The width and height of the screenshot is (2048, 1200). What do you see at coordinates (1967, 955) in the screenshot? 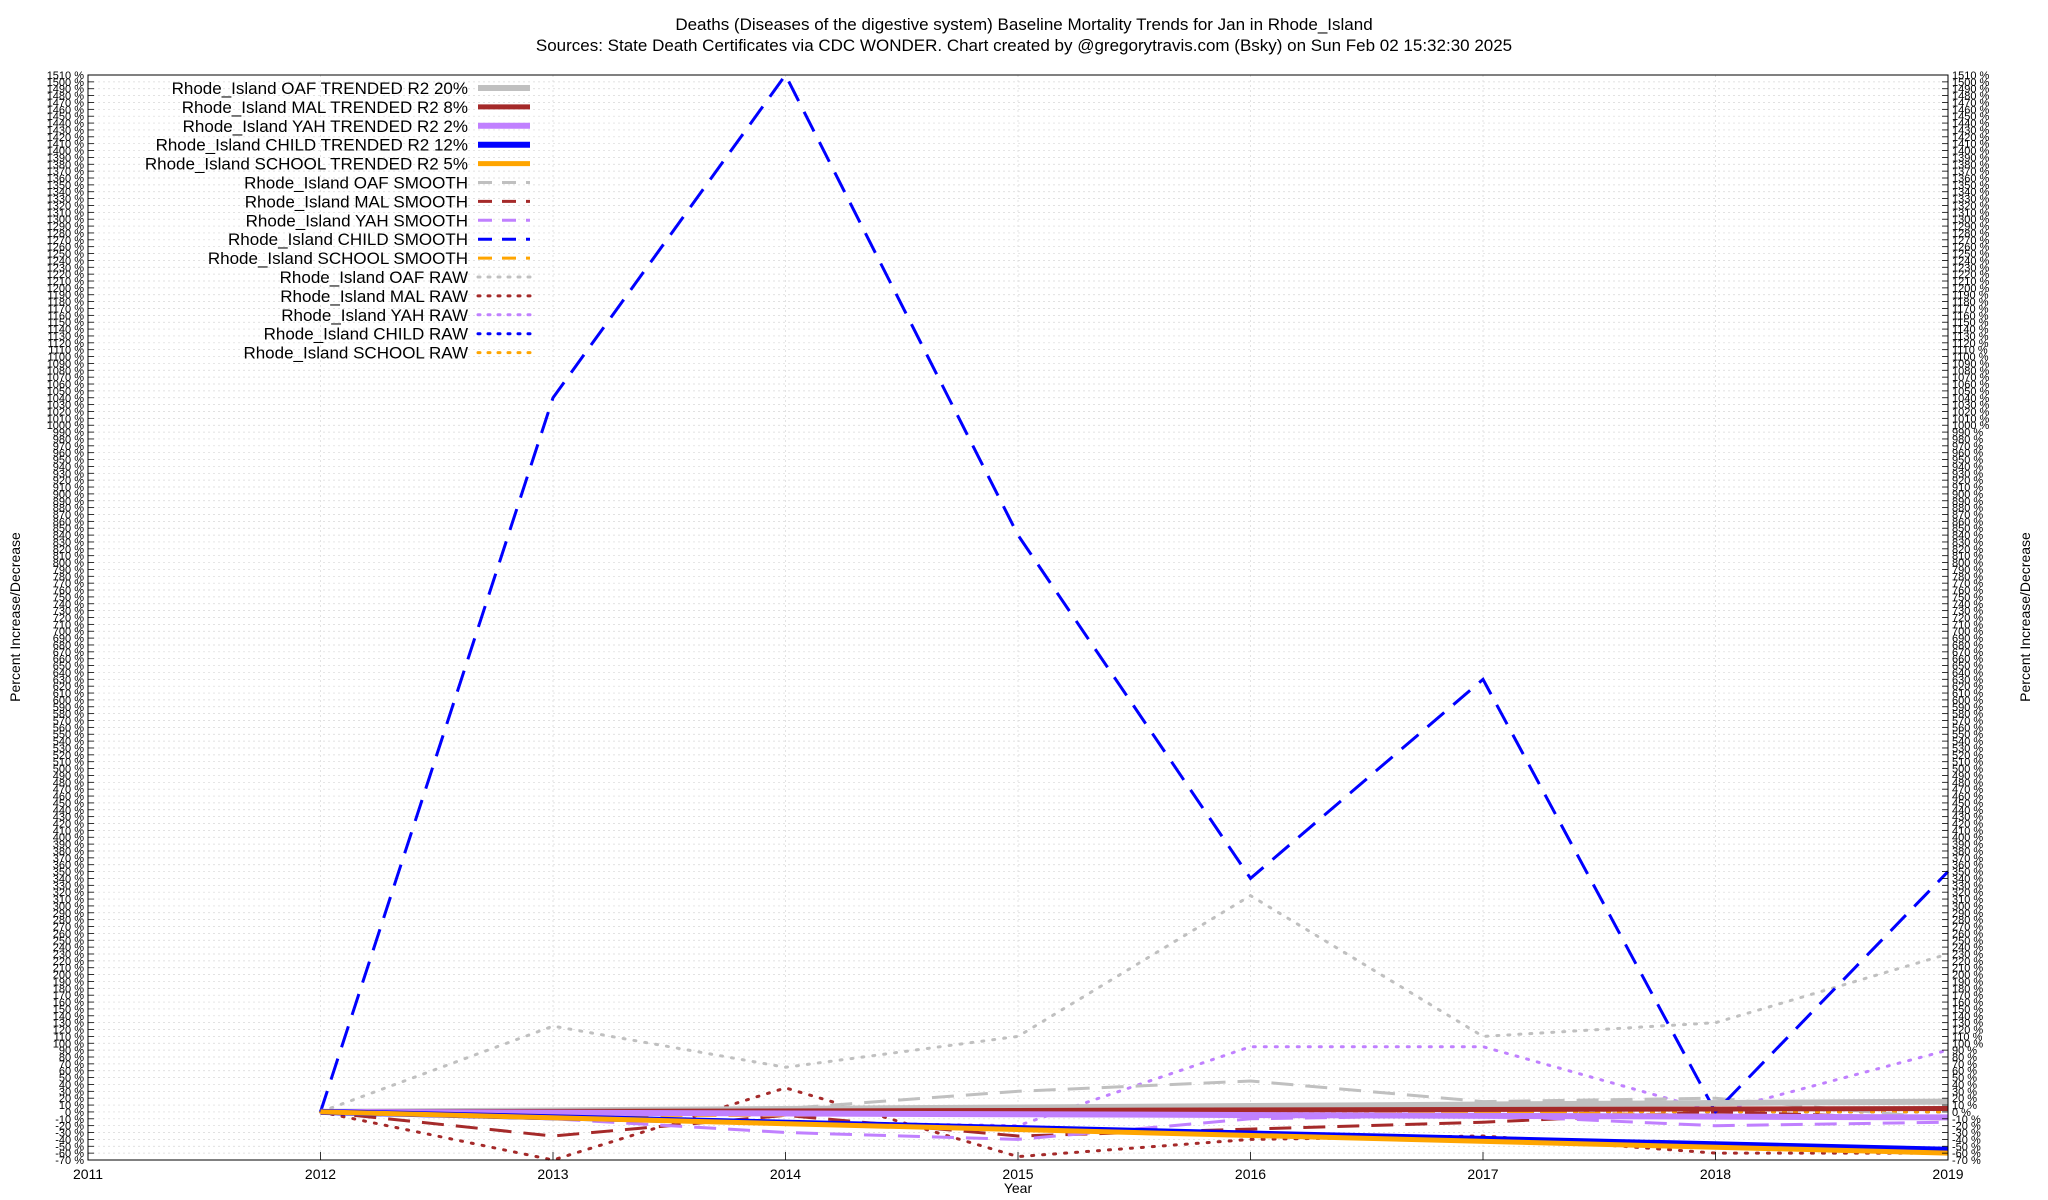
I see `y-tick-label: 230 %` at bounding box center [1967, 955].